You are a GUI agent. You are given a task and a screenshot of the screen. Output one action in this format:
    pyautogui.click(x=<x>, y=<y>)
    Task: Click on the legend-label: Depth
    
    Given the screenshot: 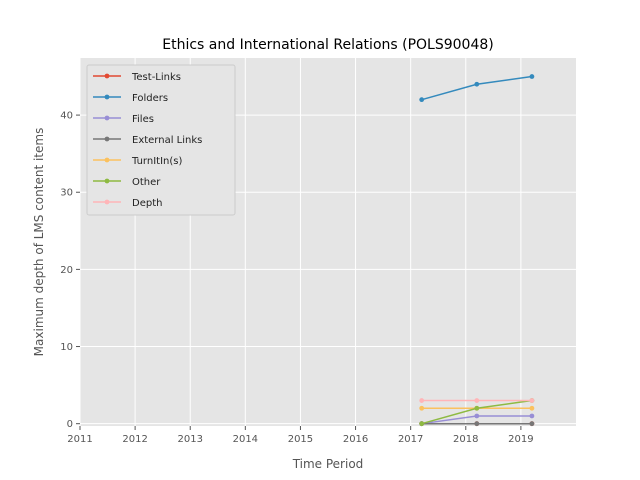 What is the action you would take?
    pyautogui.click(x=147, y=203)
    